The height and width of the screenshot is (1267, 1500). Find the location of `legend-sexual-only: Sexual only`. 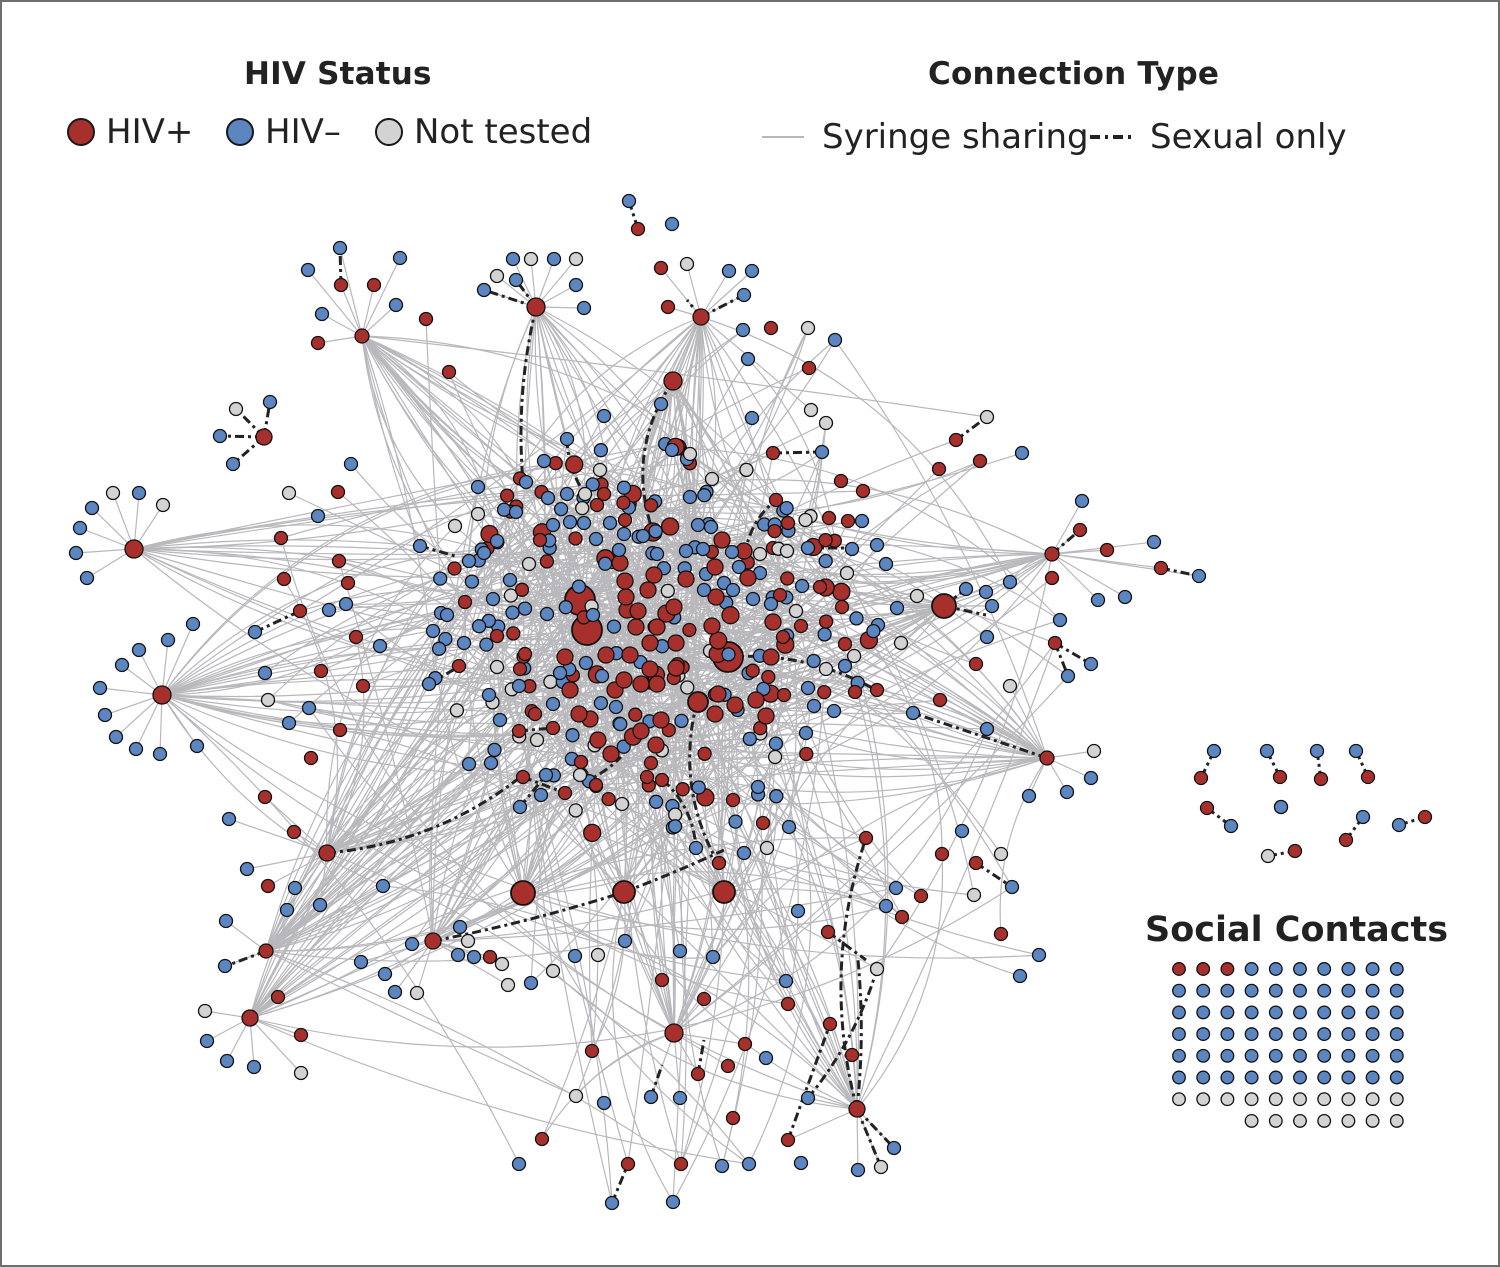

legend-sexual-only: Sexual only is located at coordinates (1218, 137).